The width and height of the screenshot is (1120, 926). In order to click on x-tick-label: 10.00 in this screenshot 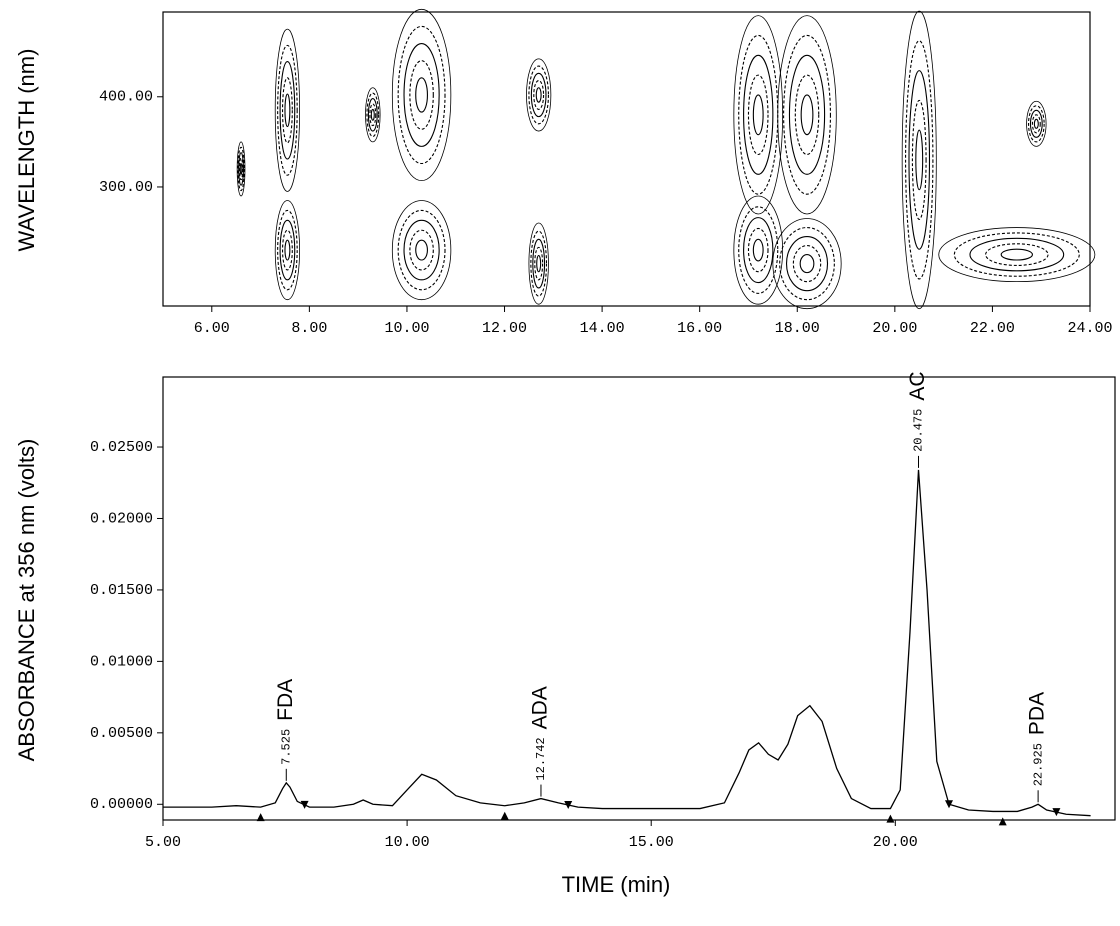, I will do `click(406, 328)`.